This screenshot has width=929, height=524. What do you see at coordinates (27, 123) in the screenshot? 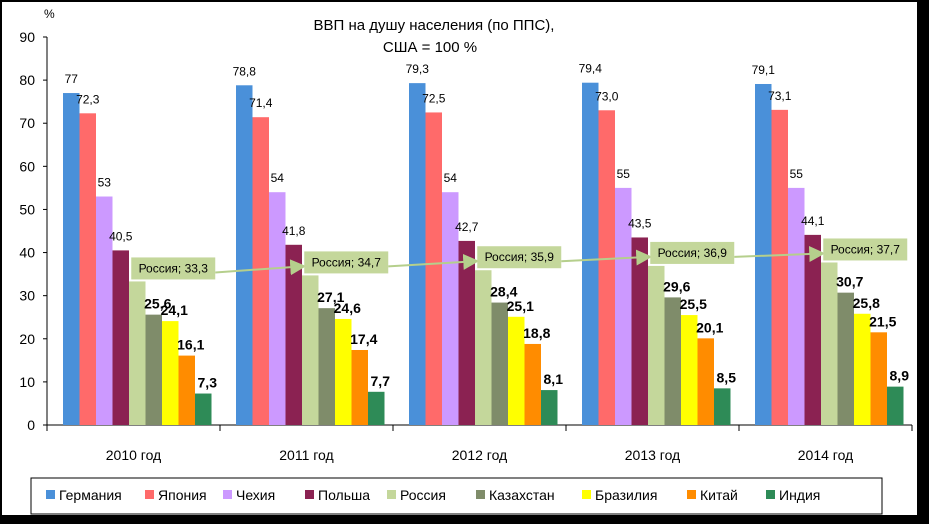
I see `y-tick-label: 70` at bounding box center [27, 123].